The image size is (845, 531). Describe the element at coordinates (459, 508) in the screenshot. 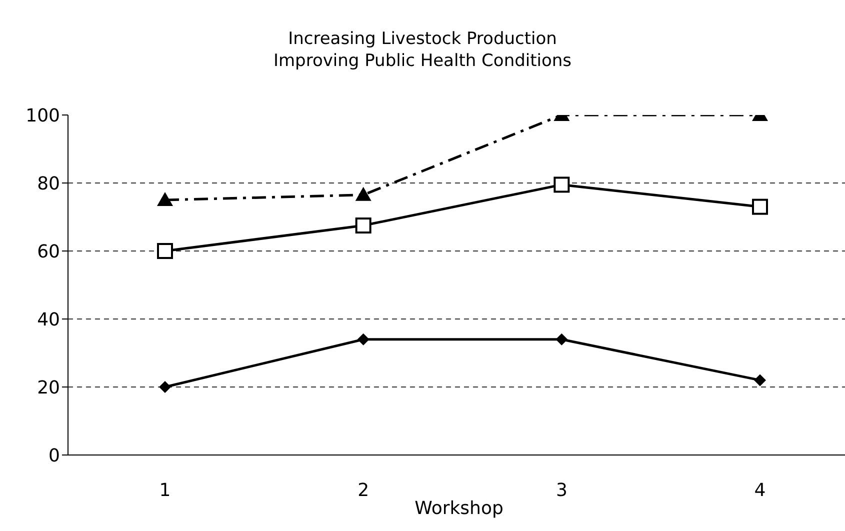

I see `x-axis-title: Workshop` at that location.